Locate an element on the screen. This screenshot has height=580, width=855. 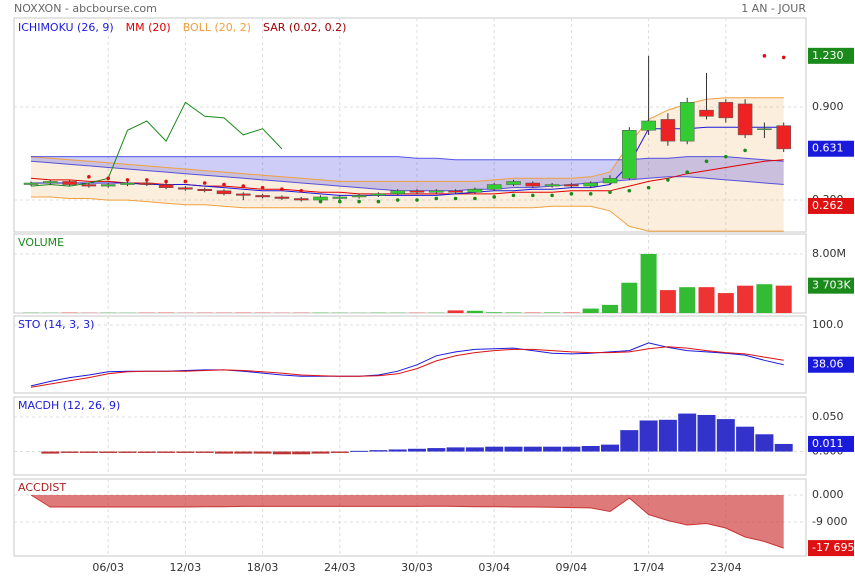
x-tick-label: 03/04 is located at coordinates (494, 567).